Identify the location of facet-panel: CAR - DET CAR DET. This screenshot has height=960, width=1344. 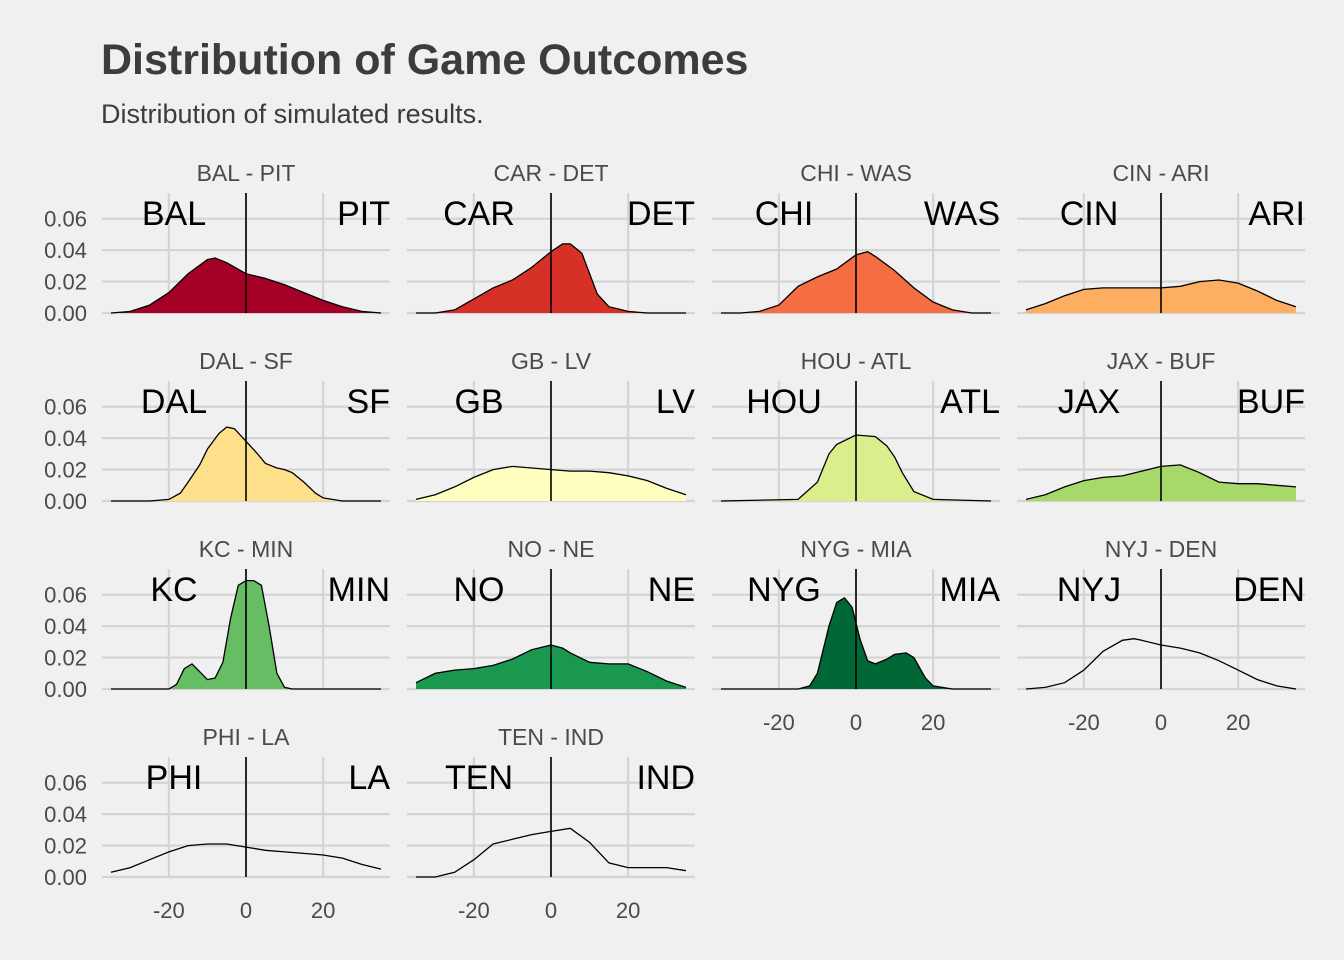
(551, 237).